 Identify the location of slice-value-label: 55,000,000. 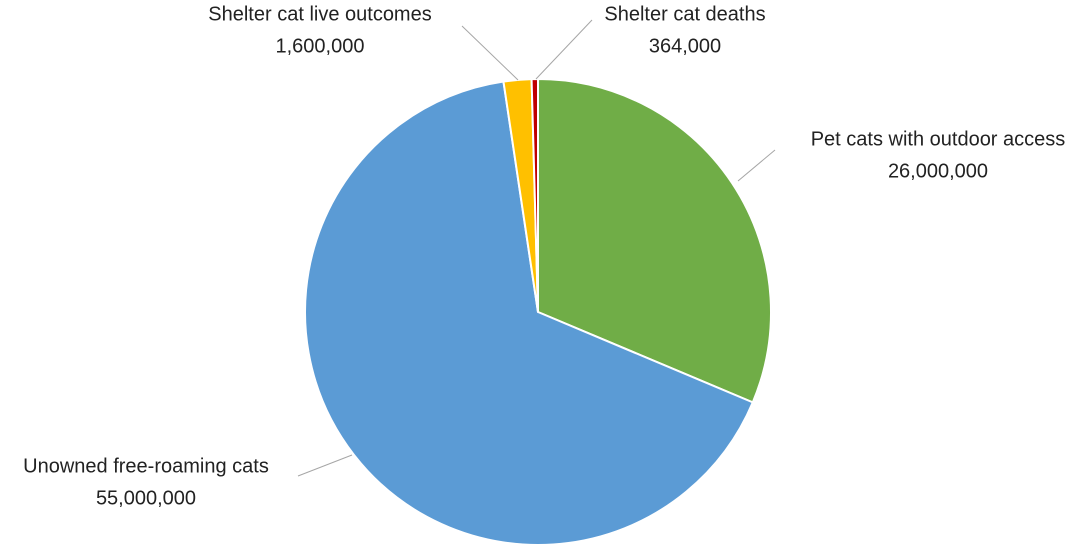
(146, 498).